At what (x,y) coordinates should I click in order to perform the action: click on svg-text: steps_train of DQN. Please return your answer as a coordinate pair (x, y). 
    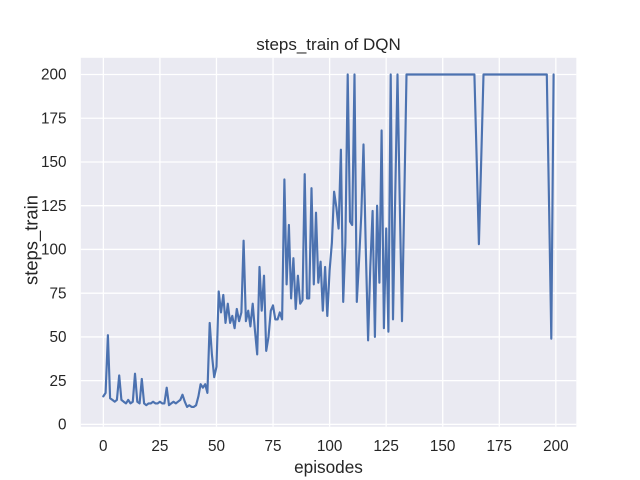
    Looking at the image, I should click on (328, 44).